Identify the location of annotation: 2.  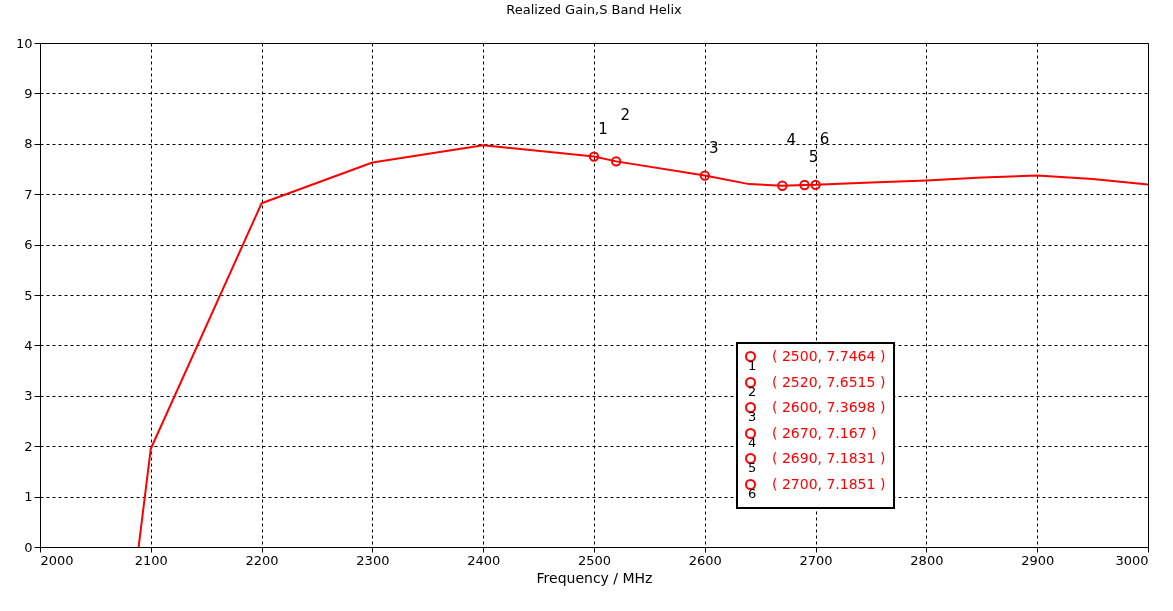
(625, 115).